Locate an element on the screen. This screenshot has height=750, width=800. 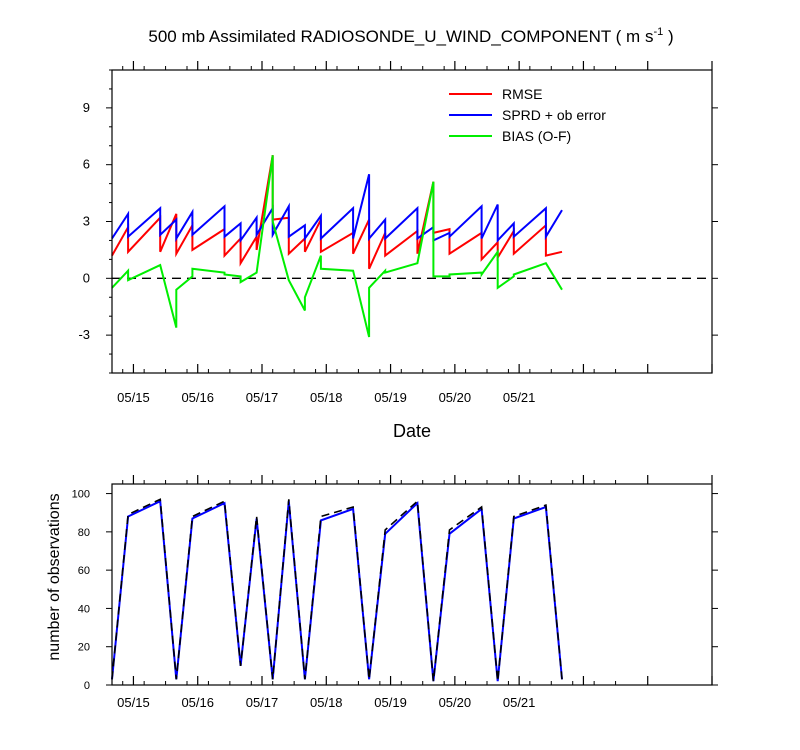
bottom-x-tick-label: 05/21 is located at coordinates (519, 702).